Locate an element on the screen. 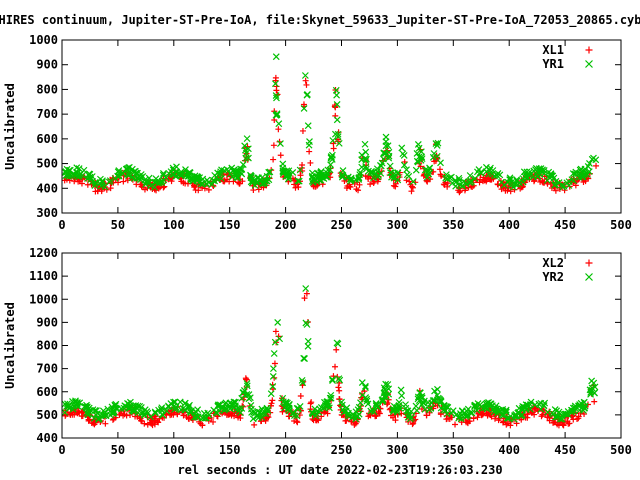 The image size is (640, 480). x-tick-label: 100 is located at coordinates (174, 450).